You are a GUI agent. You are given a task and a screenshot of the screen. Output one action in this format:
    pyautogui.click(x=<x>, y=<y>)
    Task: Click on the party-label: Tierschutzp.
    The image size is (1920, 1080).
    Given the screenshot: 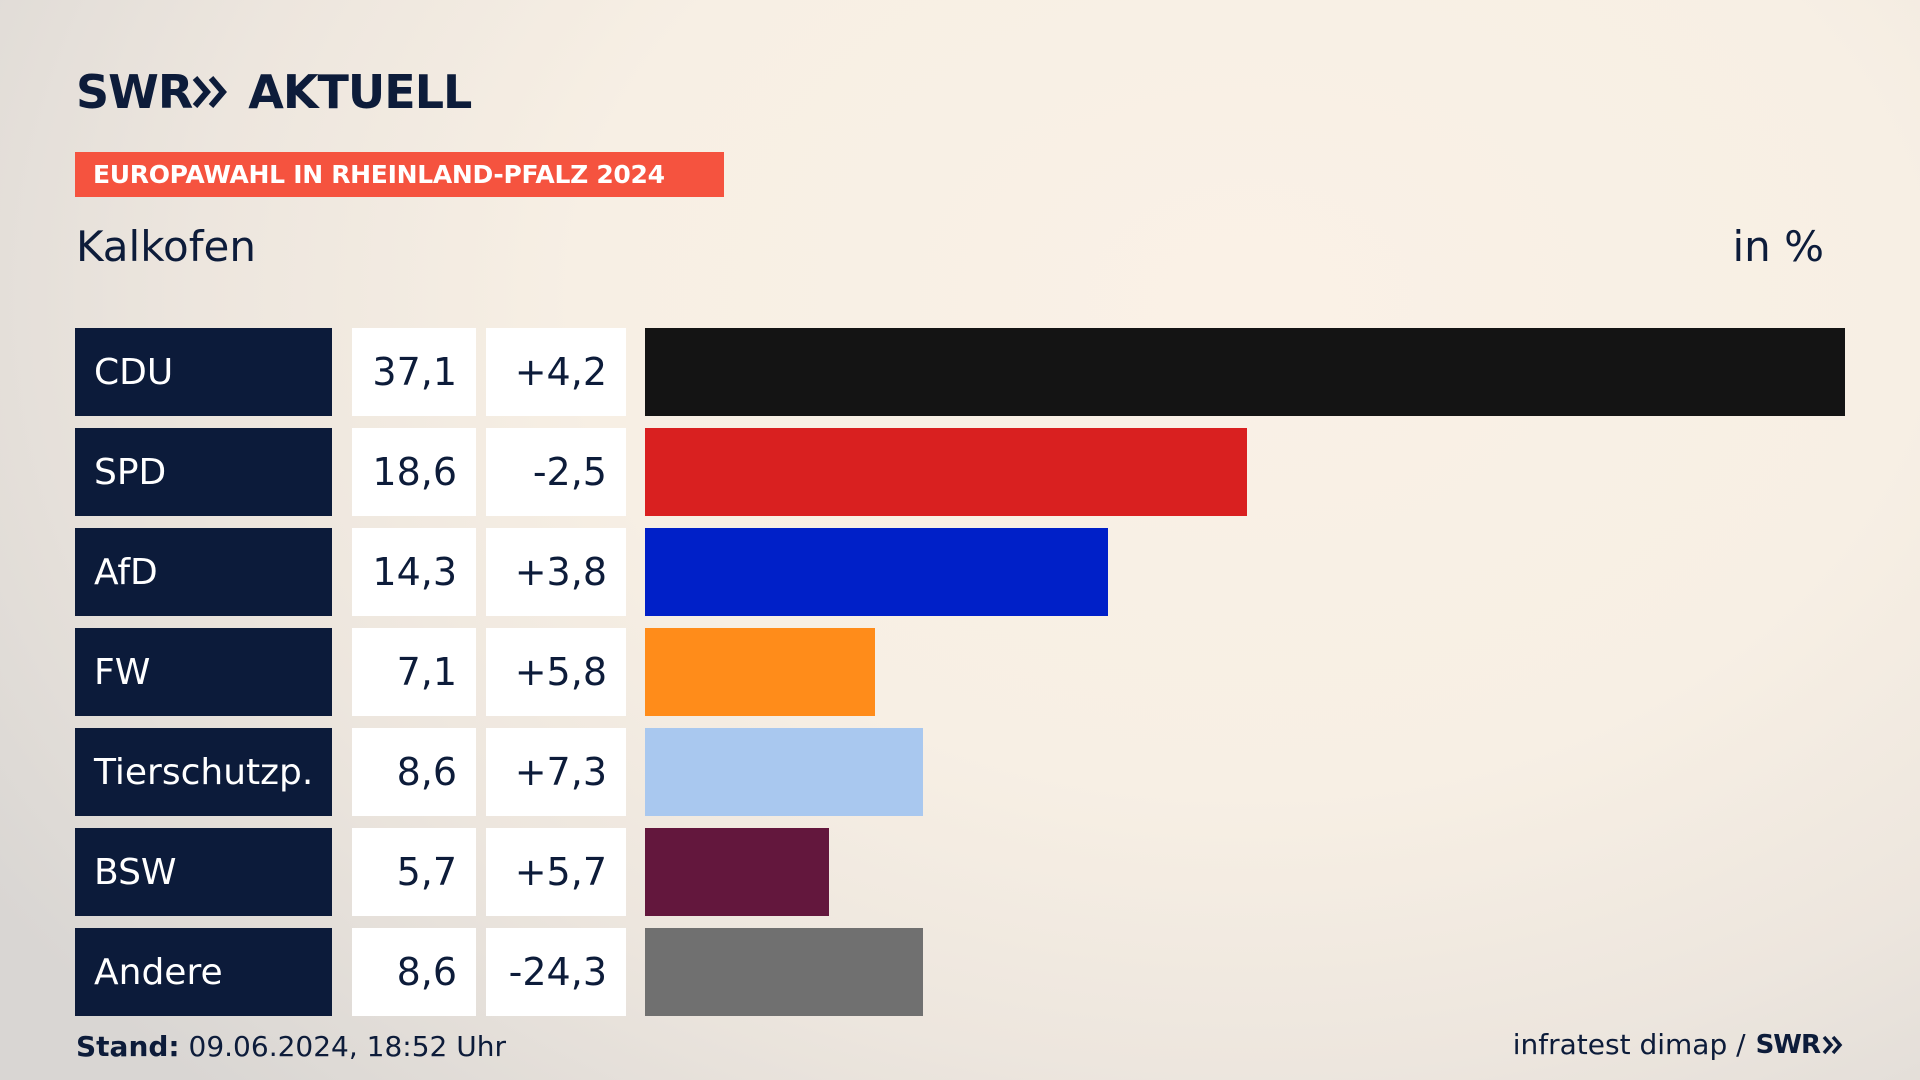 What is the action you would take?
    pyautogui.click(x=203, y=772)
    